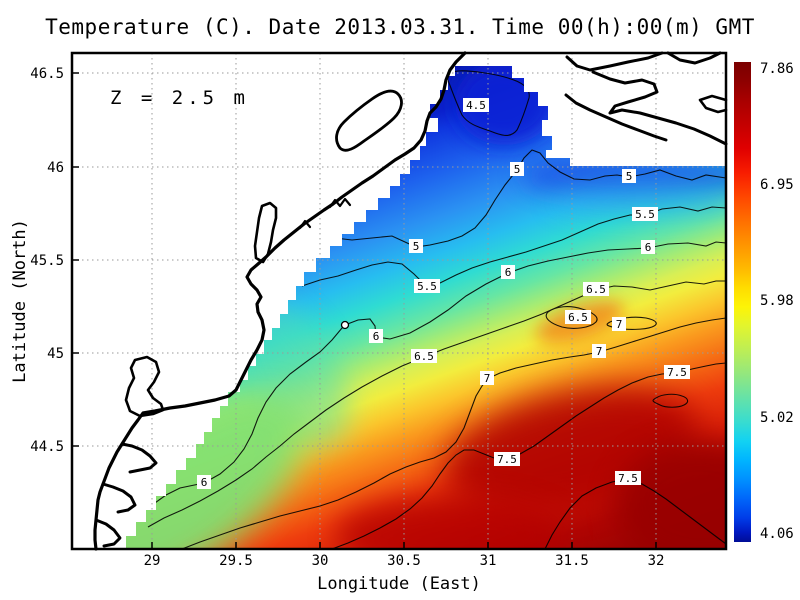  What do you see at coordinates (20, 301) in the screenshot?
I see `y-axis-title: Latitude (North)` at bounding box center [20, 301].